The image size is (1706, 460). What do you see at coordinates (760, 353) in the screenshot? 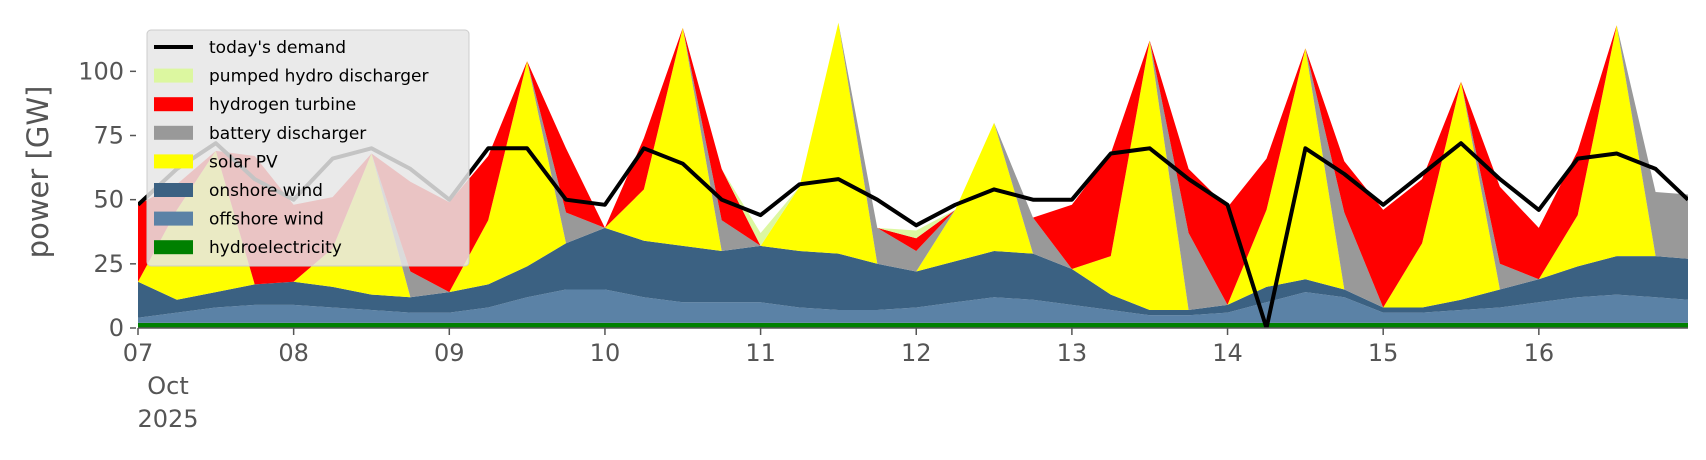
I see `x-tick-label: 11` at bounding box center [760, 353].